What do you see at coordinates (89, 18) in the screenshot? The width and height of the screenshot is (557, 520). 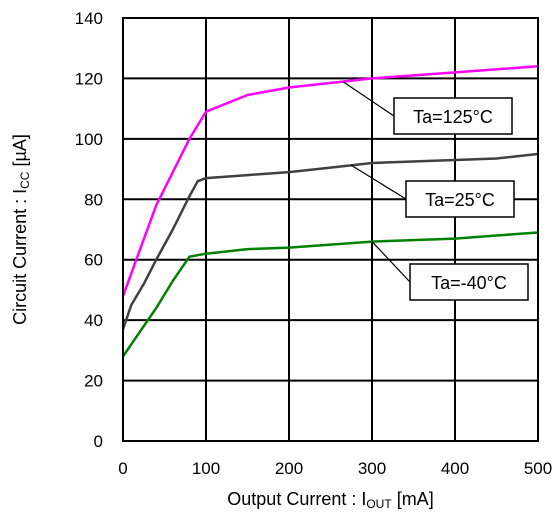 I see `y-tick-label: 140` at bounding box center [89, 18].